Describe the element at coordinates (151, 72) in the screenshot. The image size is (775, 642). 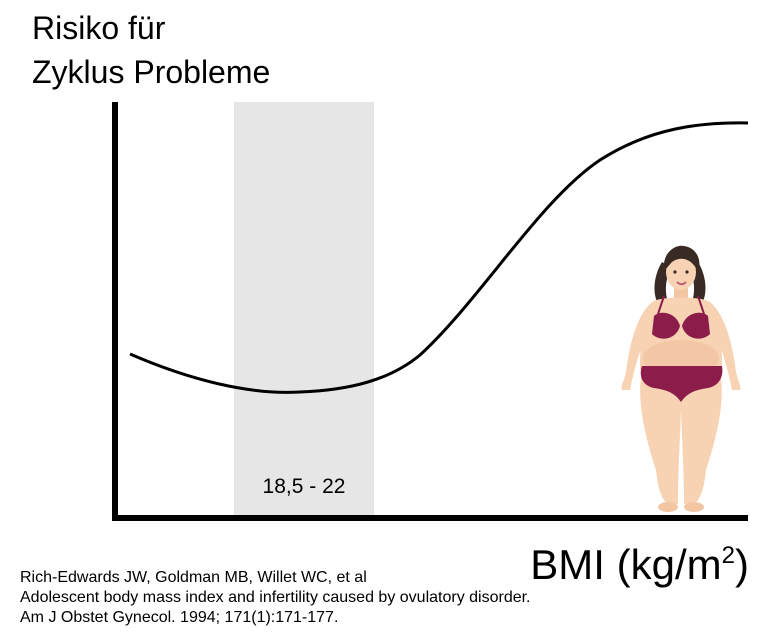
I see `y-axis-title-line-2: Zyklus Probleme` at that location.